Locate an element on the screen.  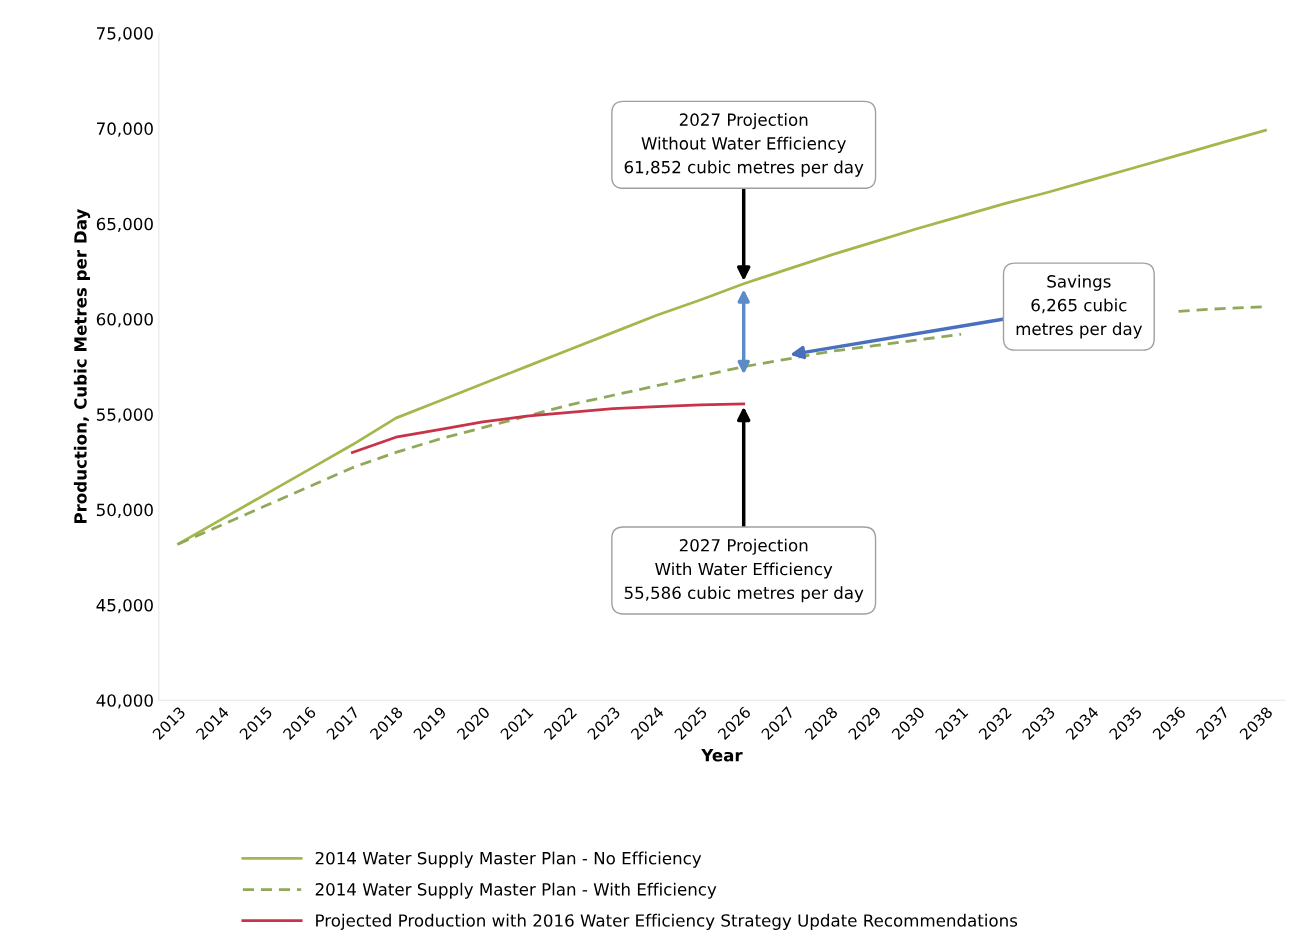
annotation: Savings 6,265 cubic metres per day is located at coordinates (1079, 306).